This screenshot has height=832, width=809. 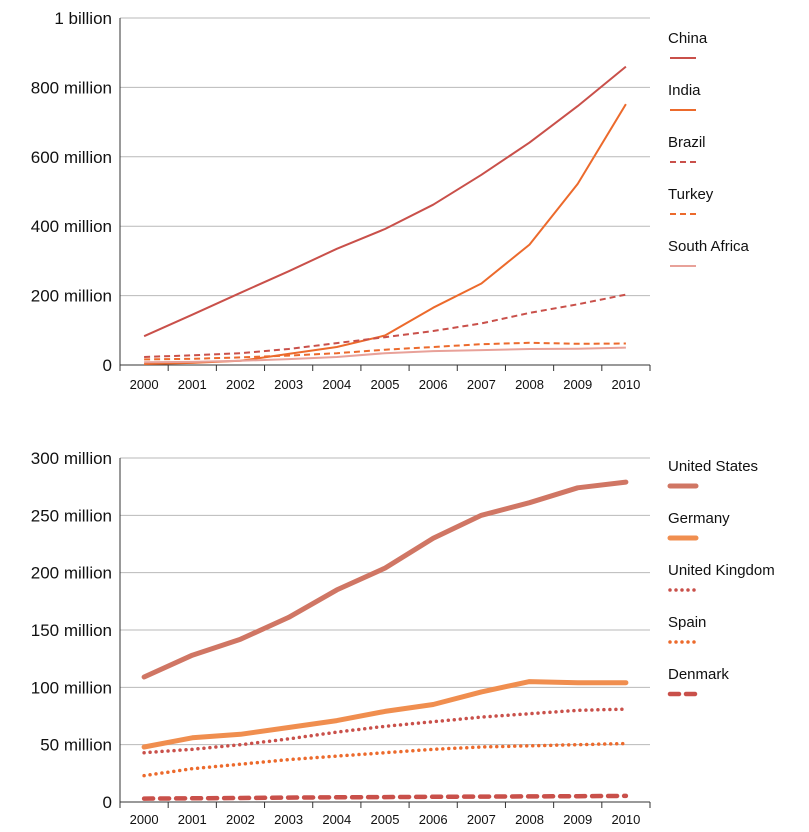 What do you see at coordinates (83, 18) in the screenshot?
I see `y-tick-label: 1 billion` at bounding box center [83, 18].